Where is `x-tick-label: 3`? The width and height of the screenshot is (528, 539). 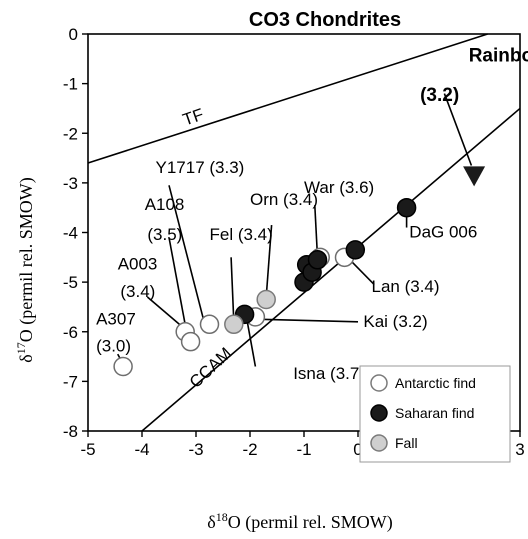
x-tick-label: 3 is located at coordinates (519, 449).